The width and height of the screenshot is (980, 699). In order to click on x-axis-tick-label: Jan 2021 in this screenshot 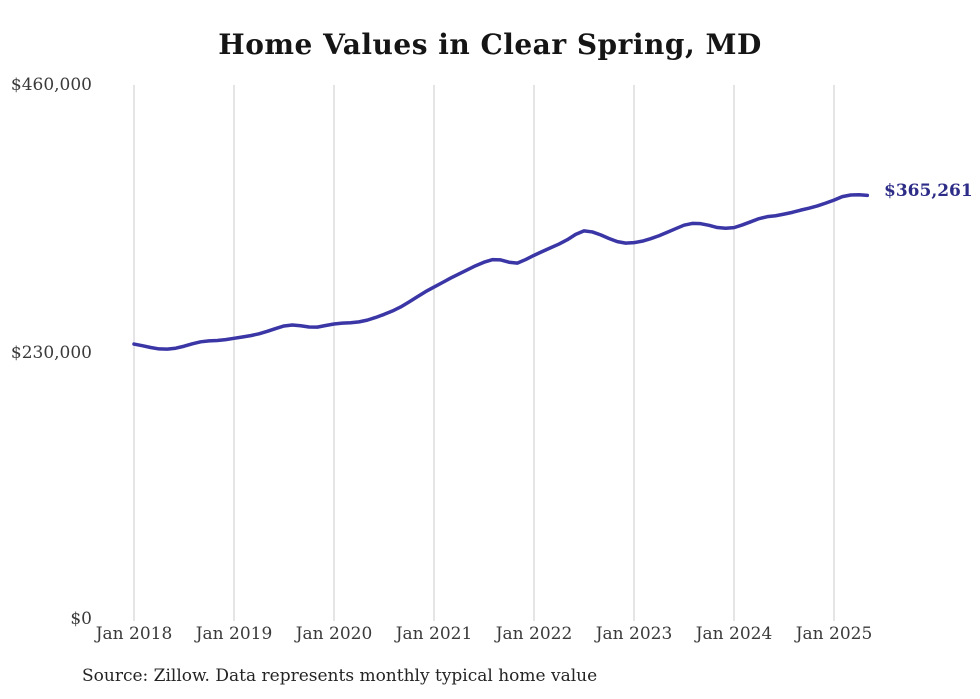, I will do `click(434, 634)`.